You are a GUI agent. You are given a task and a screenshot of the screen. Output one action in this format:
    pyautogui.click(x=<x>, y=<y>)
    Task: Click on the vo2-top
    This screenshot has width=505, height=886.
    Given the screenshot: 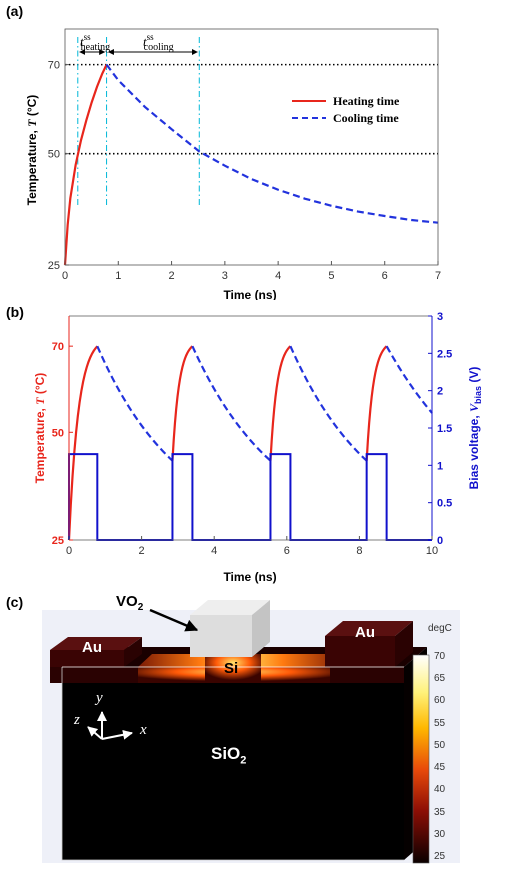 What is the action you would take?
    pyautogui.click(x=230, y=607)
    